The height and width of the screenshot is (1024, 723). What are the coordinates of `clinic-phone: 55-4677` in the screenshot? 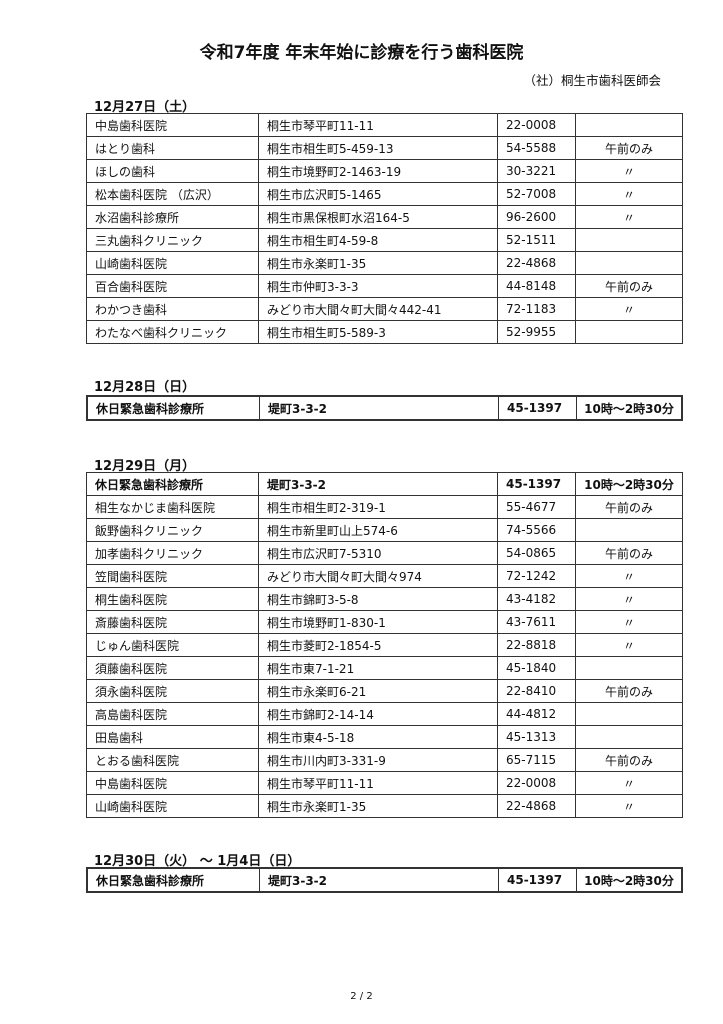 It's located at (536, 507).